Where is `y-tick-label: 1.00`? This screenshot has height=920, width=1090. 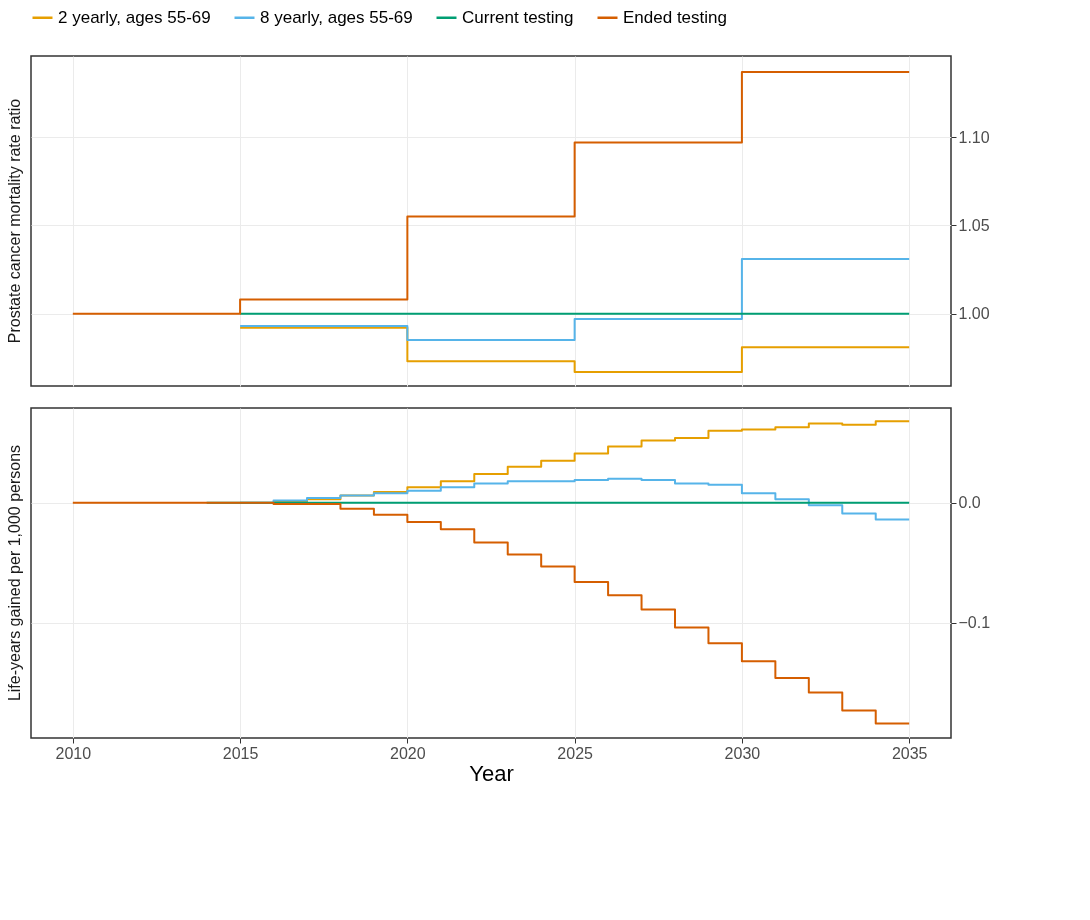 y-tick-label: 1.00 is located at coordinates (974, 314).